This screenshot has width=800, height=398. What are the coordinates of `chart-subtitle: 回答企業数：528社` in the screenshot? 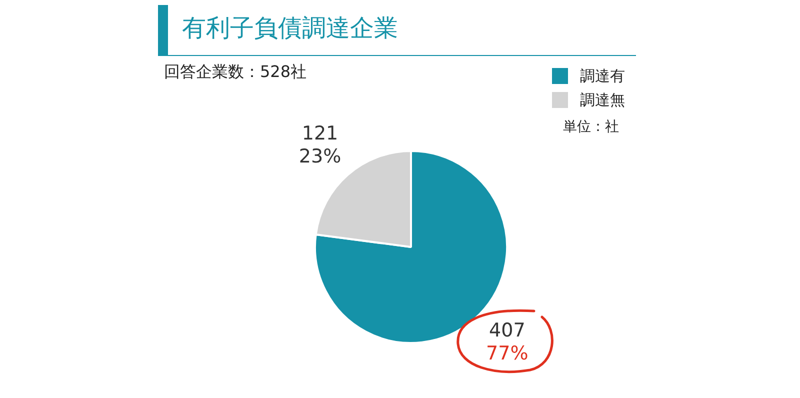 It's located at (235, 72).